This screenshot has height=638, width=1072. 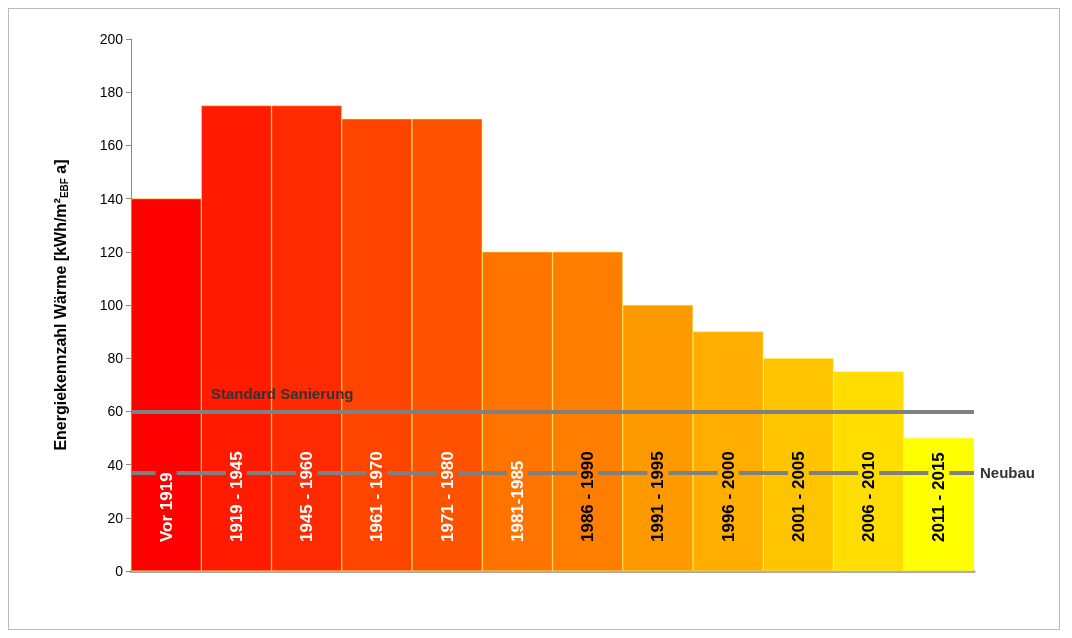 I want to click on y-tick-label: 180, so click(x=111, y=92).